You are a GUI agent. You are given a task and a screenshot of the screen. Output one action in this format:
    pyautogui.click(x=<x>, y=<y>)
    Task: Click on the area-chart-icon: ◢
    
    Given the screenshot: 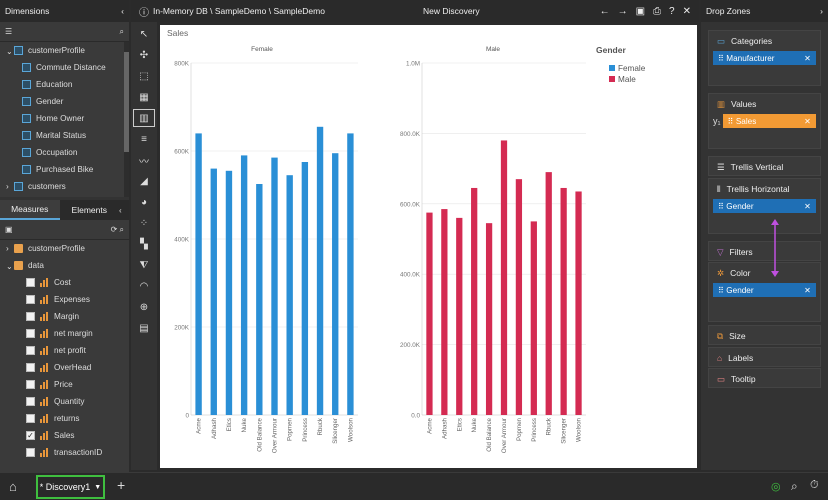 What is the action you would take?
    pyautogui.click(x=144, y=181)
    